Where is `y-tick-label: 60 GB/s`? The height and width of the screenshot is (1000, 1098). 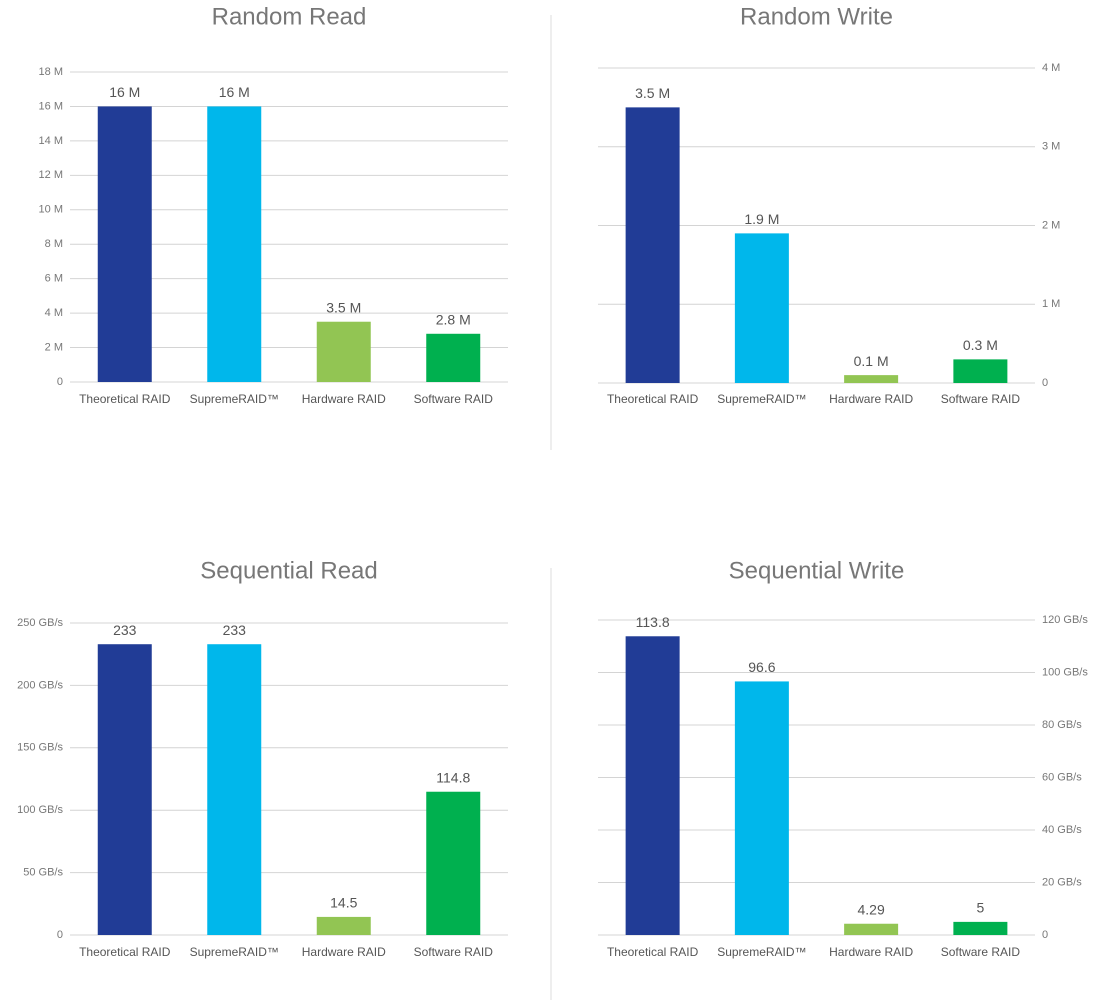 y-tick-label: 60 GB/s is located at coordinates (1062, 777).